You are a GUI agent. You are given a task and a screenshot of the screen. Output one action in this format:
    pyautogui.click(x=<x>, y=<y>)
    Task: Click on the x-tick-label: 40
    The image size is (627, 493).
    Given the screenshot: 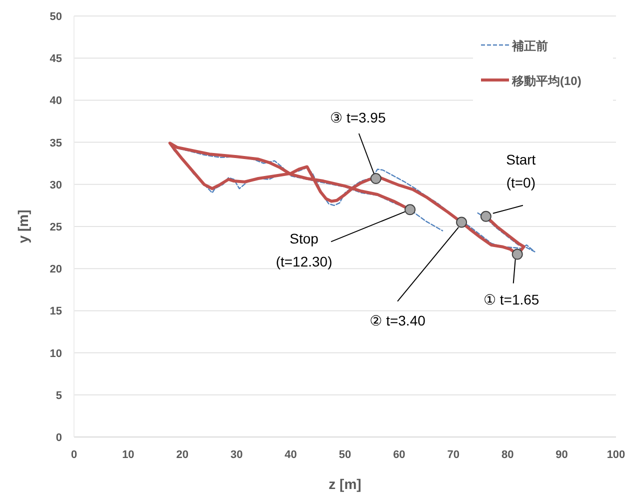 What is the action you would take?
    pyautogui.click(x=290, y=455)
    